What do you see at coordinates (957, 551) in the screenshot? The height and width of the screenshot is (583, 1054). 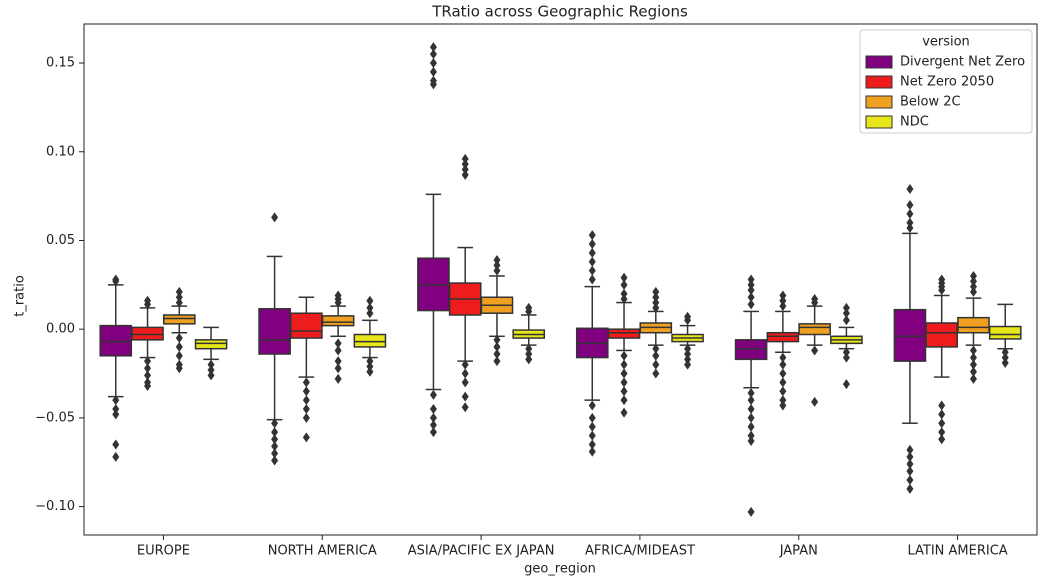 I see `x-tick-label: LATIN AMERICA` at bounding box center [957, 551].